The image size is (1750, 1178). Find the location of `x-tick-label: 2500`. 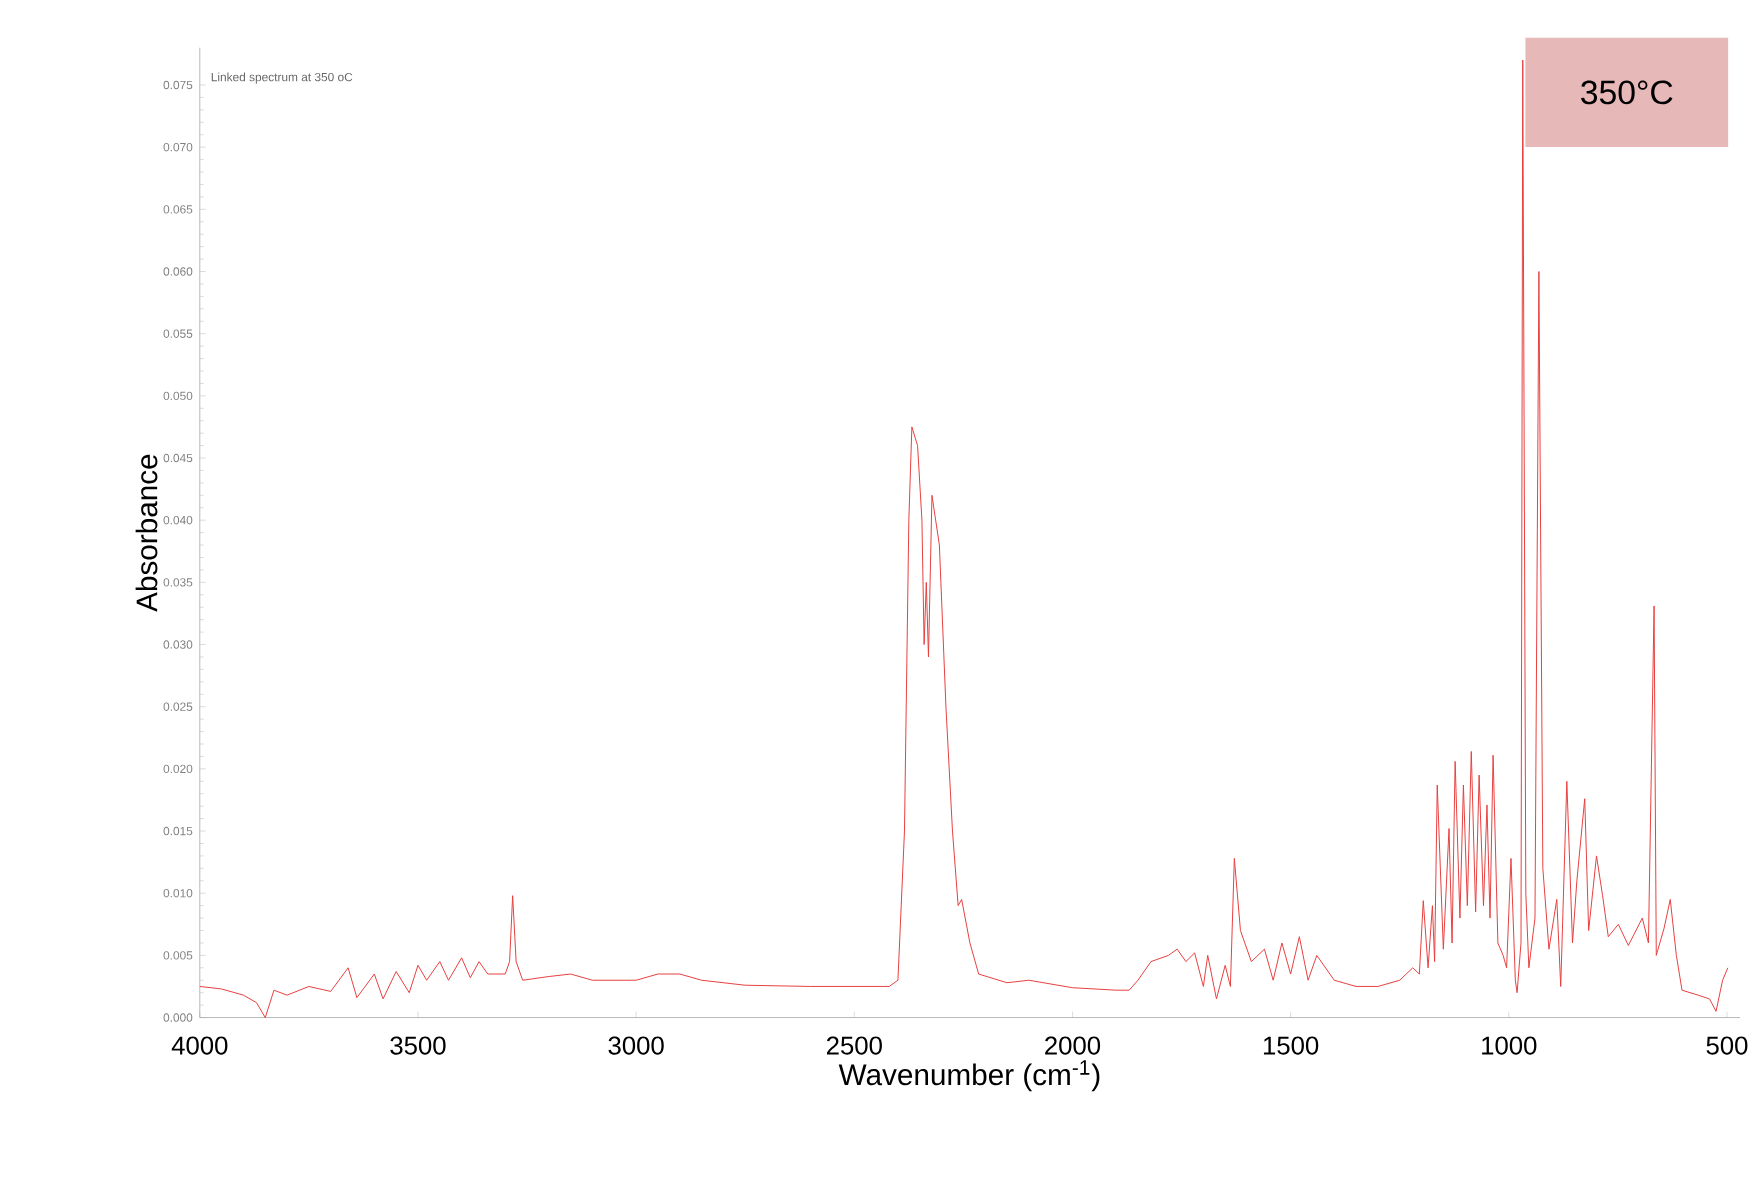

x-tick-label: 2500 is located at coordinates (854, 1045).